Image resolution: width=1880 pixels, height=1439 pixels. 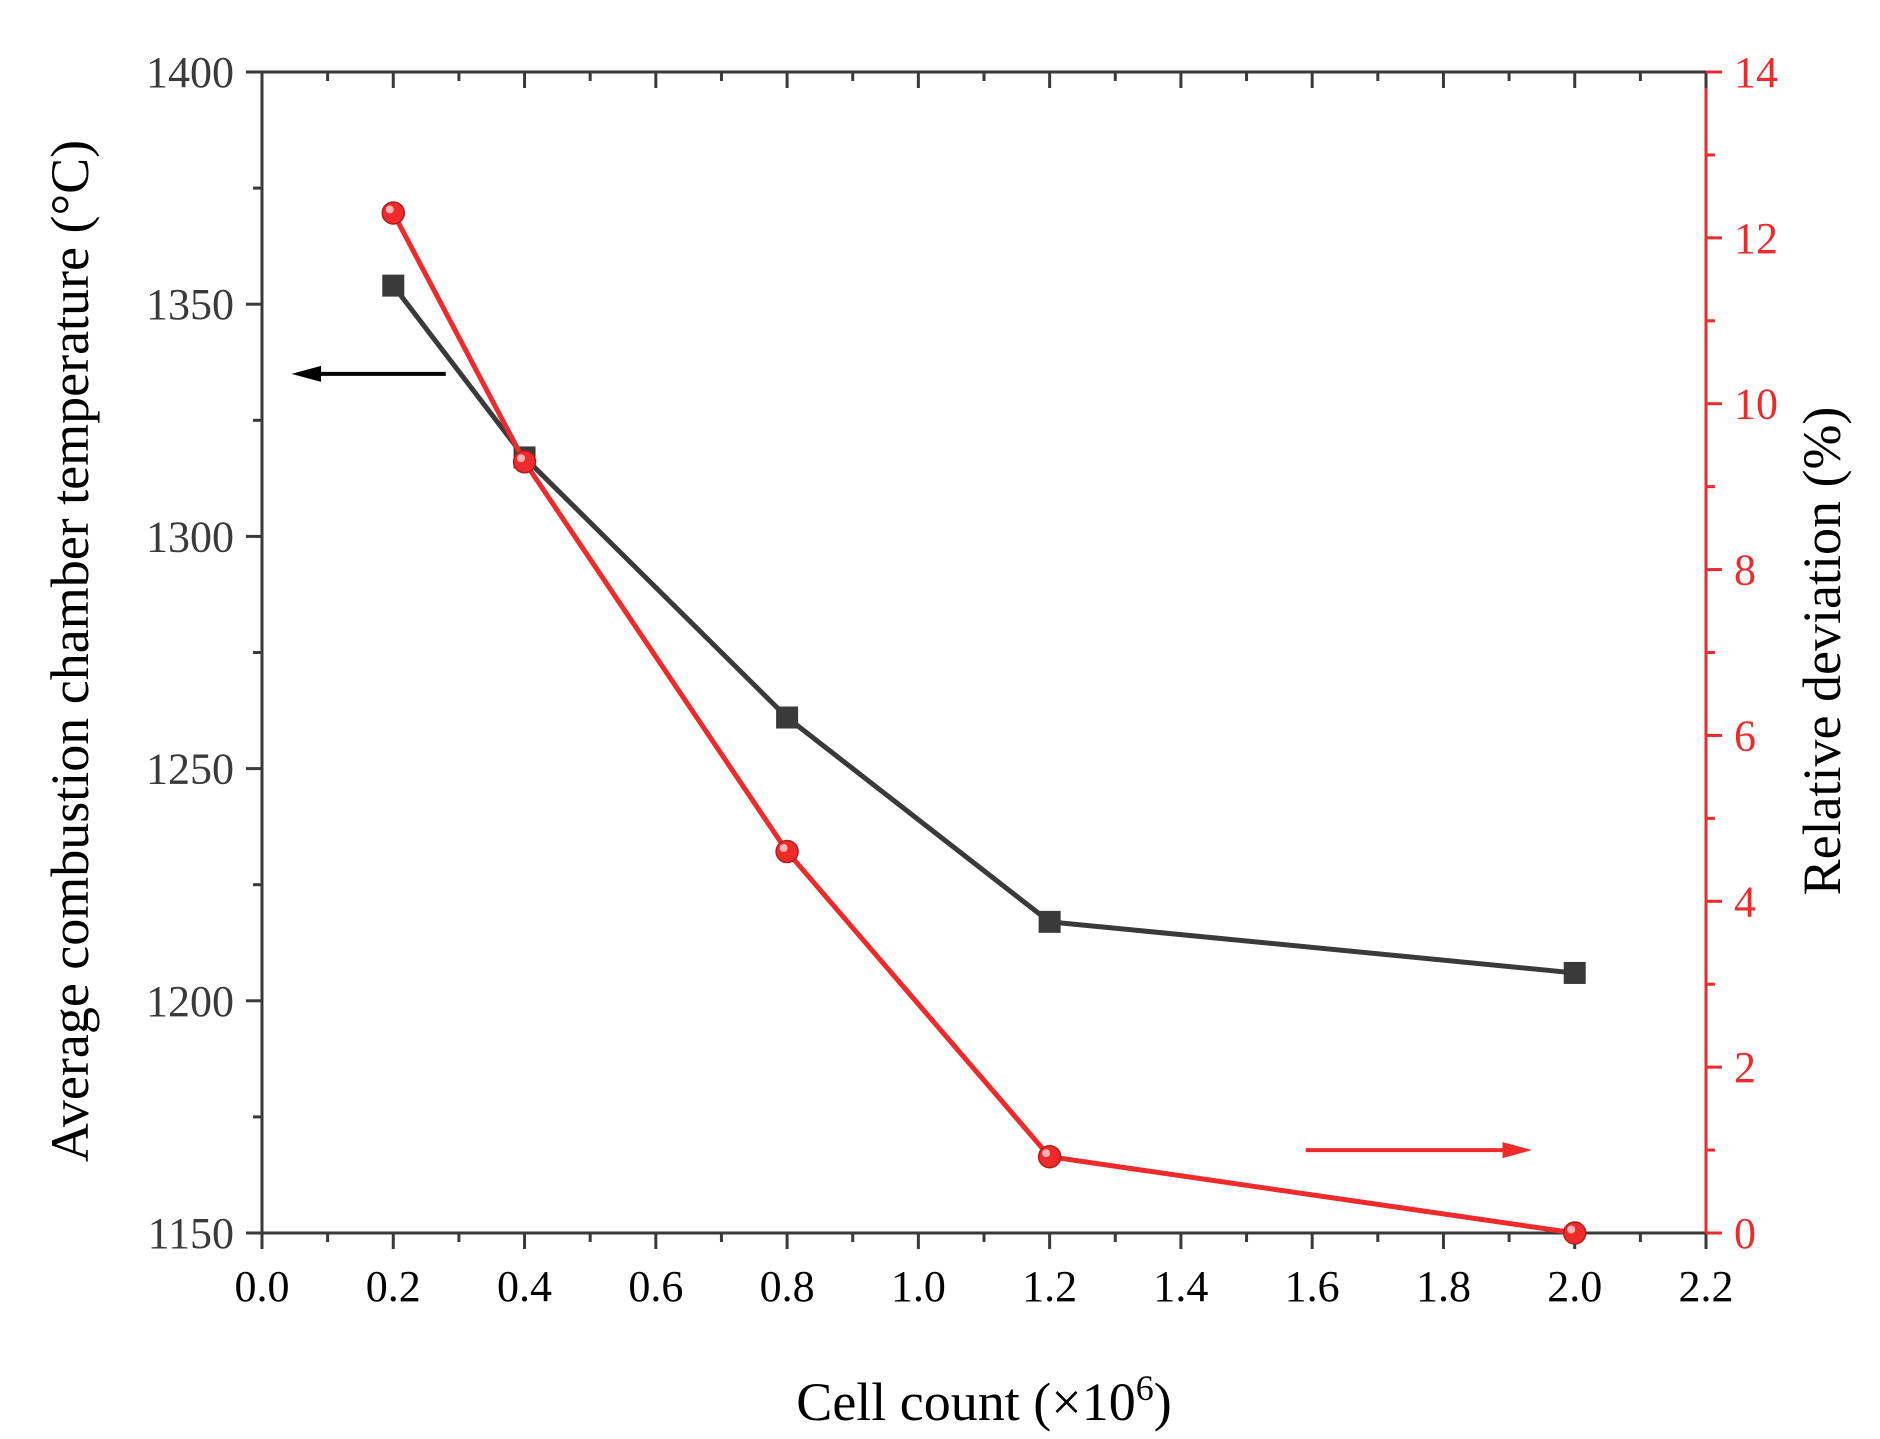 What do you see at coordinates (655, 1286) in the screenshot?
I see `x-tick-label: 0.6` at bounding box center [655, 1286].